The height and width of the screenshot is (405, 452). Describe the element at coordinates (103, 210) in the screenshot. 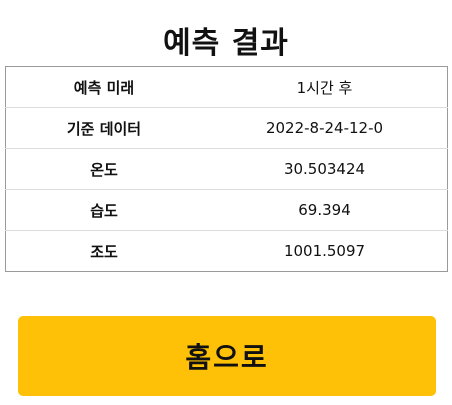

I see `humidity-label: 습도` at that location.